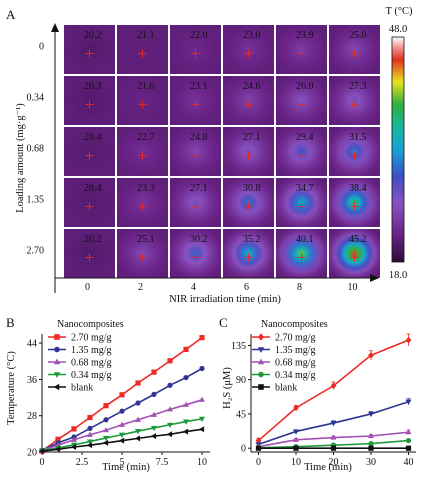  I want to click on heatmap-value: 30.2, so click(199, 239).